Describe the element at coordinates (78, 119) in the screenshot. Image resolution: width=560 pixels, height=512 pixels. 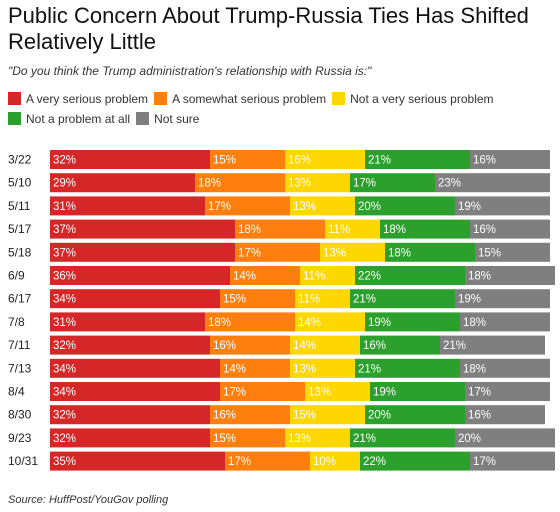
I see `legend-label: Not a problem at all` at that location.